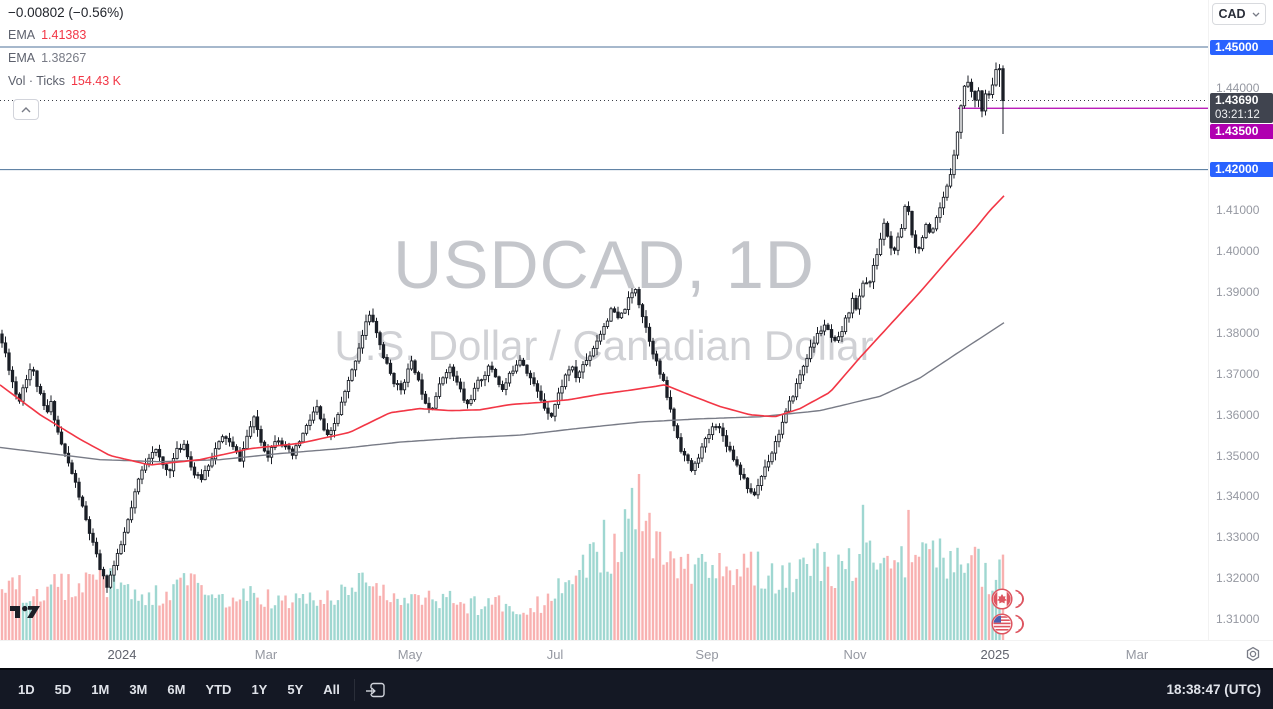  Describe the element at coordinates (1213, 689) in the screenshot. I see `toolbar-clock: 18:38:47 (UTC)` at that location.